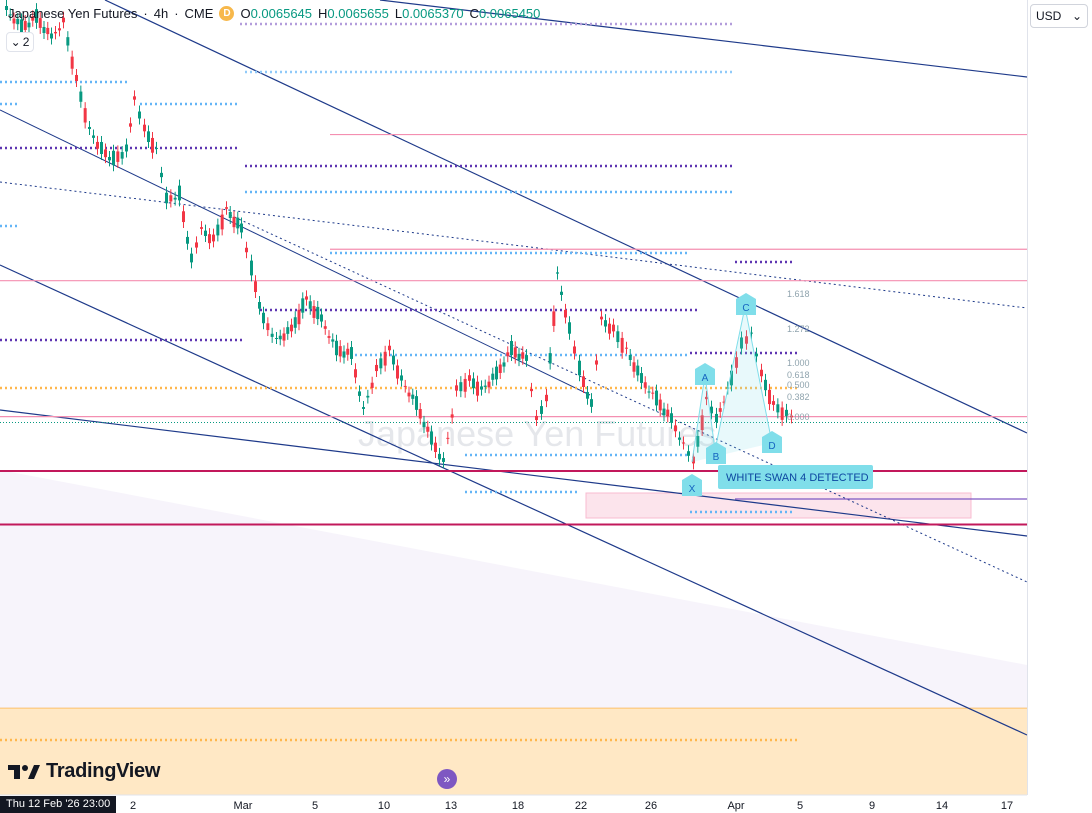 The height and width of the screenshot is (813, 1092). What do you see at coordinates (800, 806) in the screenshot?
I see `time-tick-label: 5` at bounding box center [800, 806].